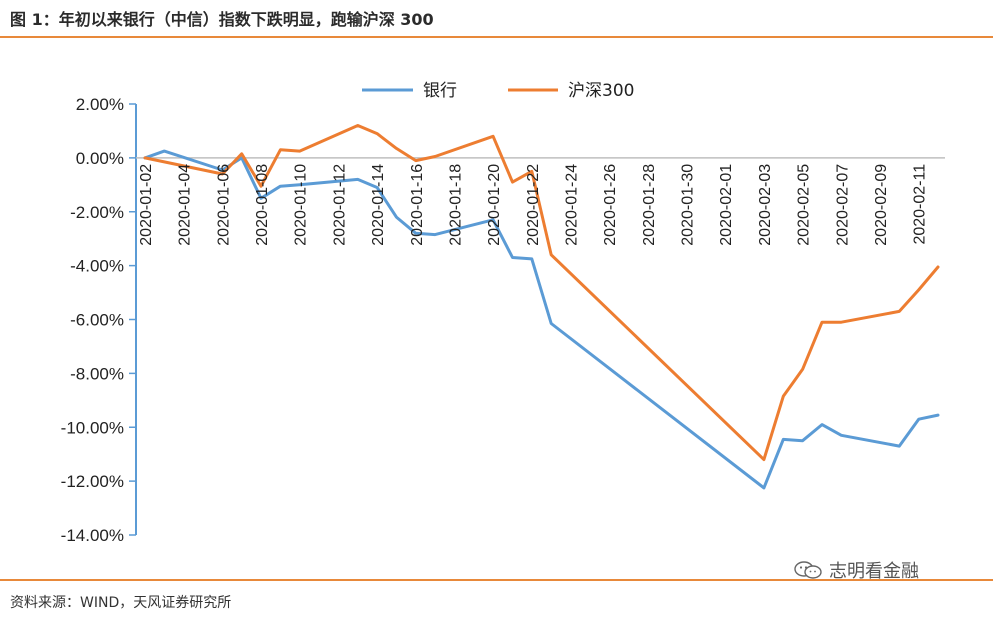 The image size is (993, 619). What do you see at coordinates (765, 205) in the screenshot?
I see `x-tick-label: 2020-02-03` at bounding box center [765, 205].